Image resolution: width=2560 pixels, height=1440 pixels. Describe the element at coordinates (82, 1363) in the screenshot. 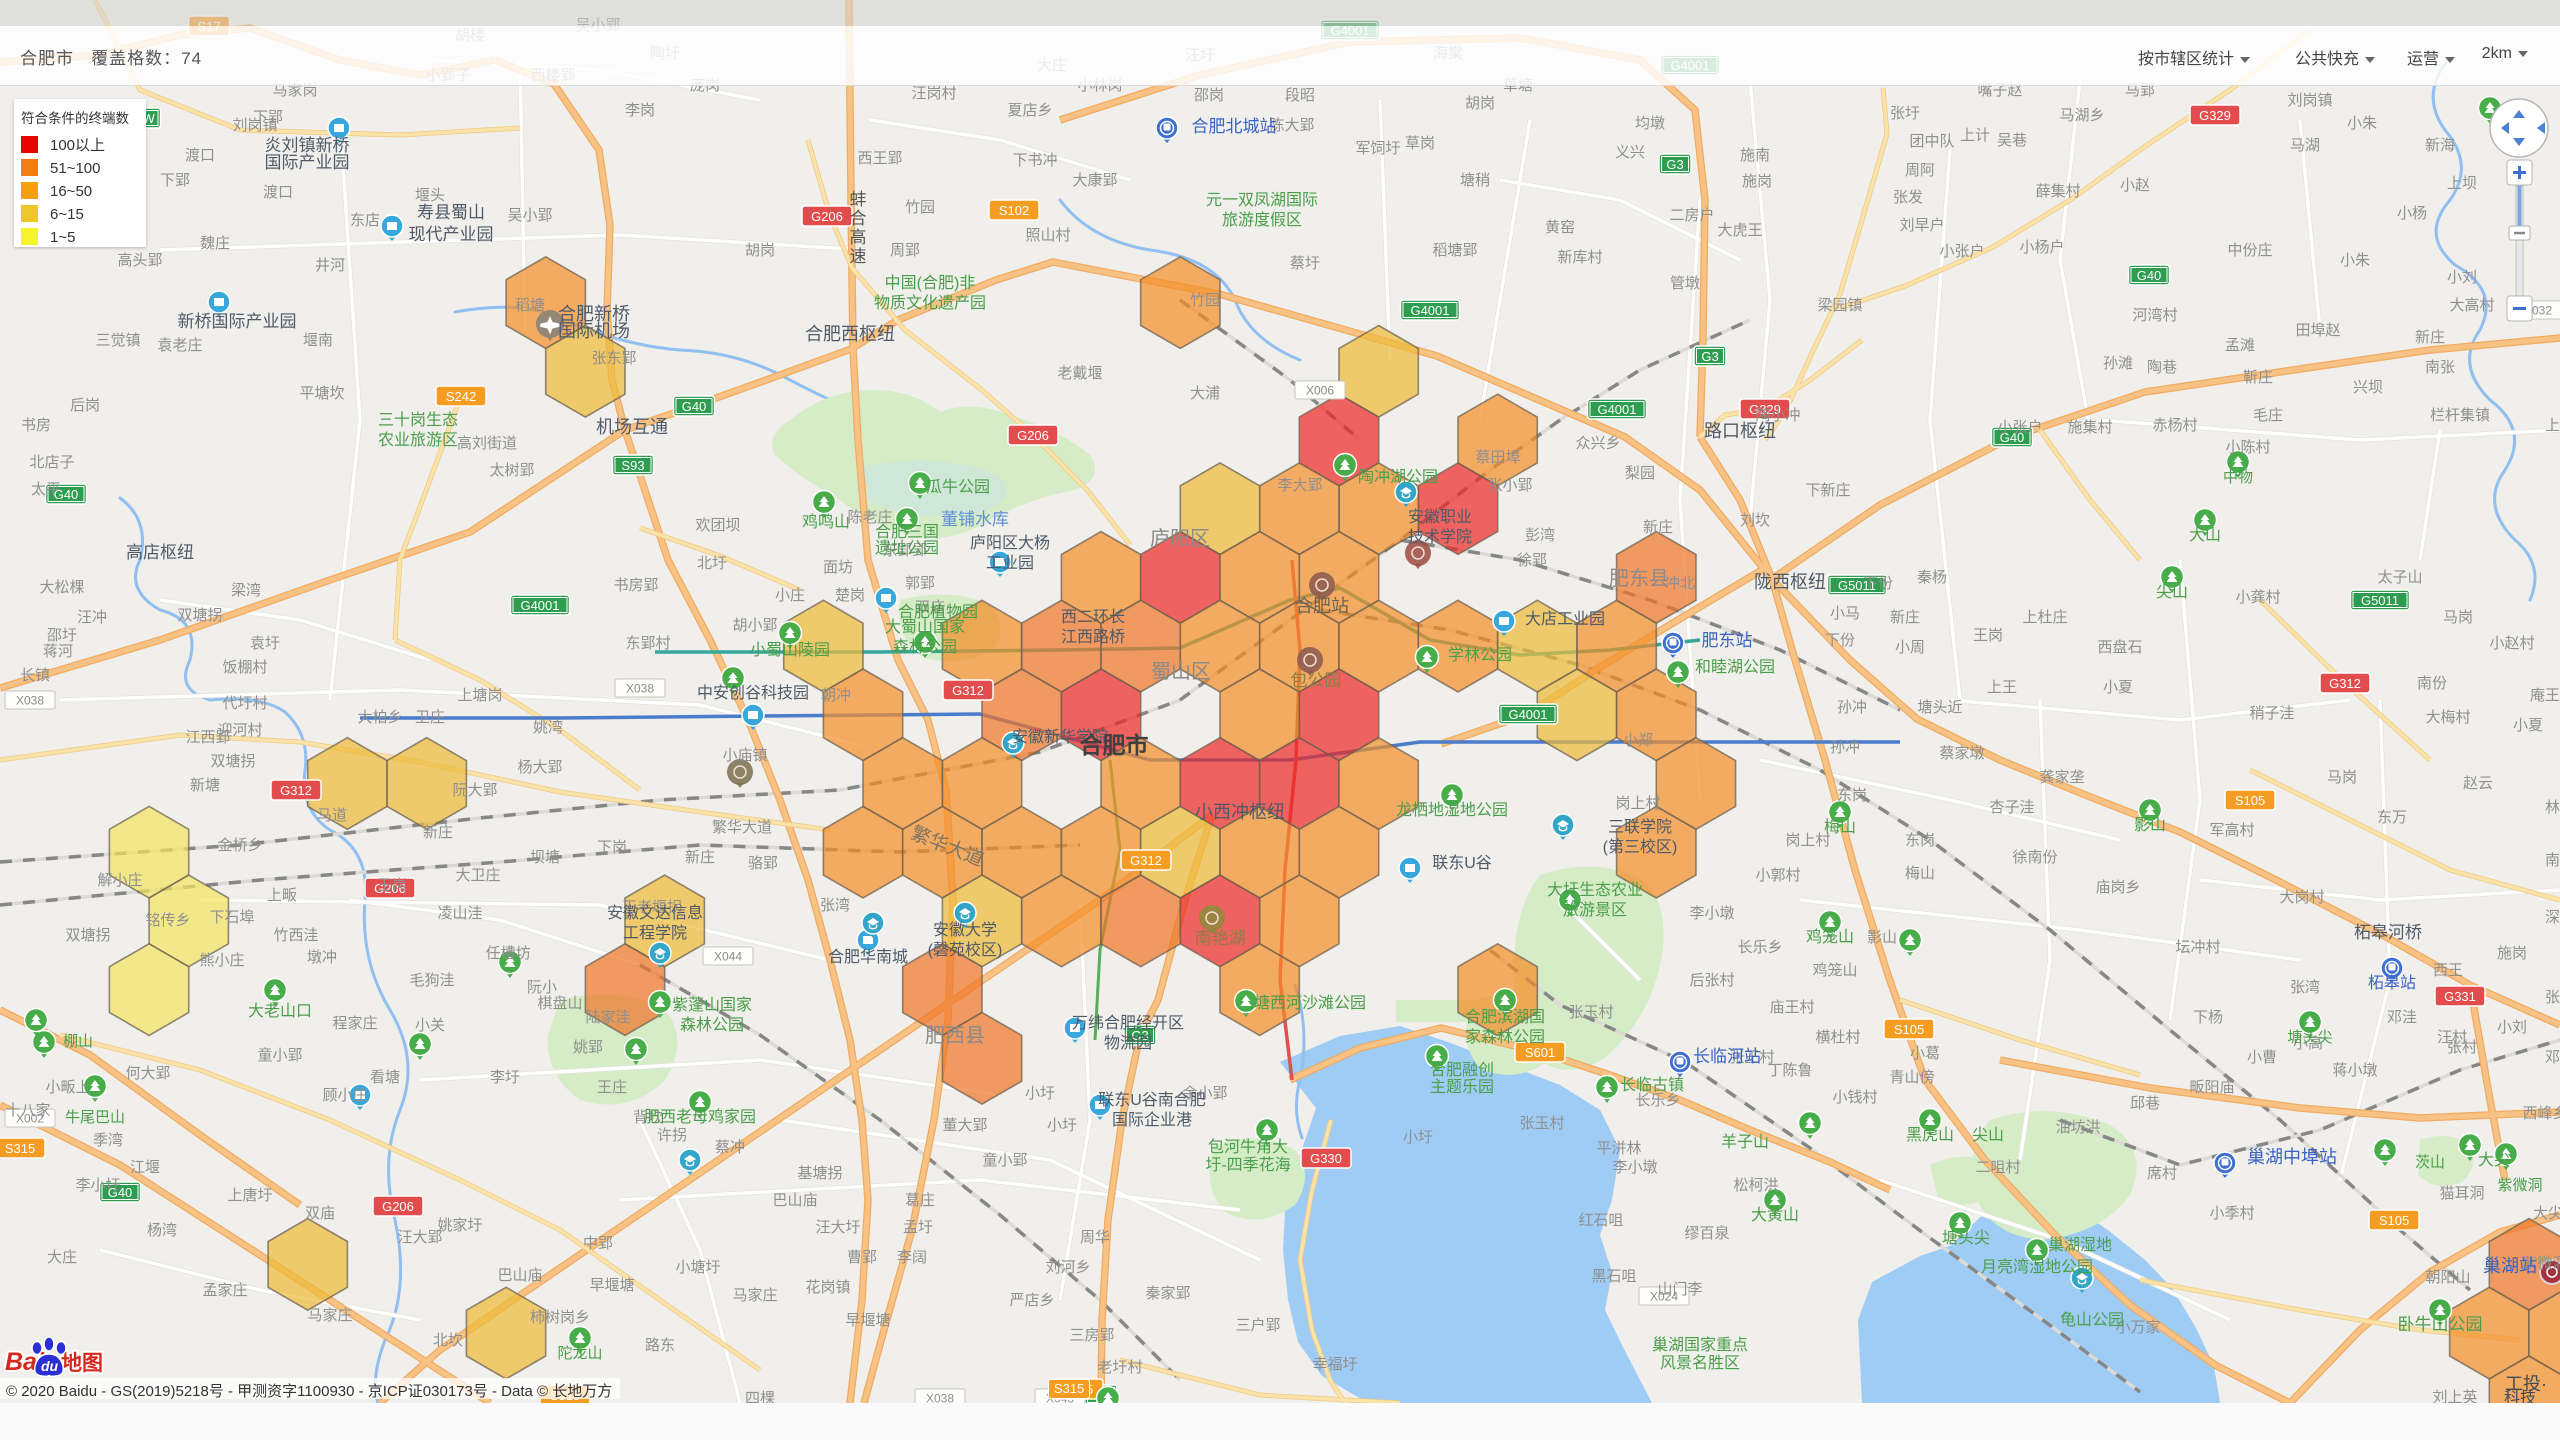

I see `svg-text: 地图` at that location.